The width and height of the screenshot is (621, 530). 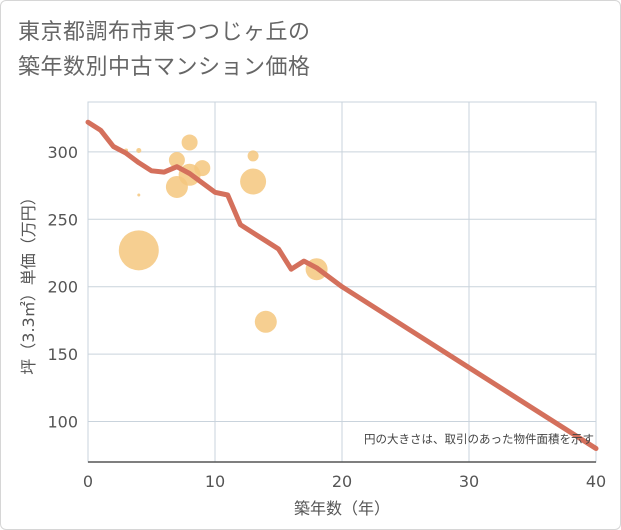 What do you see at coordinates (164, 67) in the screenshot?
I see `chart-title-line2: 築年数別中古マンション価格` at bounding box center [164, 67].